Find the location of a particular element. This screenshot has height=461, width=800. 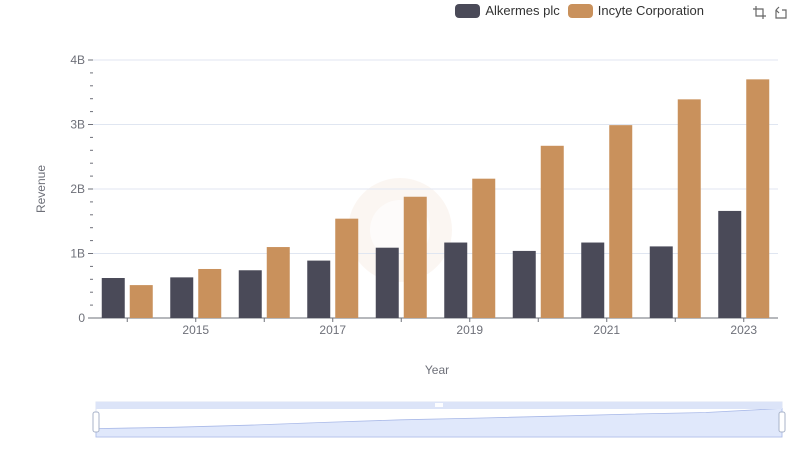

bar-incyte-2023 is located at coordinates (758, 198).